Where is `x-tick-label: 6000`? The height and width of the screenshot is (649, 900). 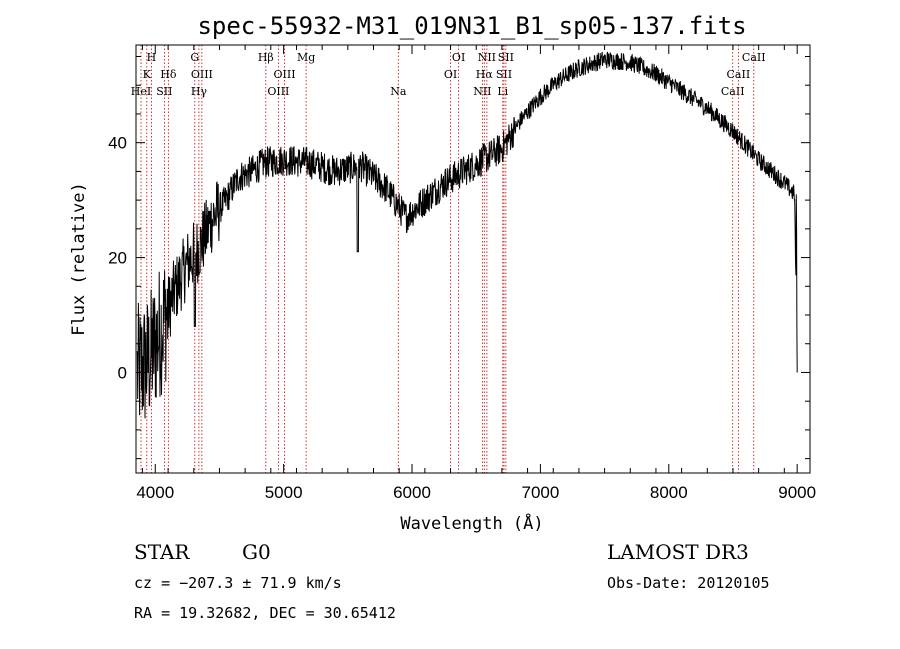
x-tick-label: 6000 is located at coordinates (412, 492).